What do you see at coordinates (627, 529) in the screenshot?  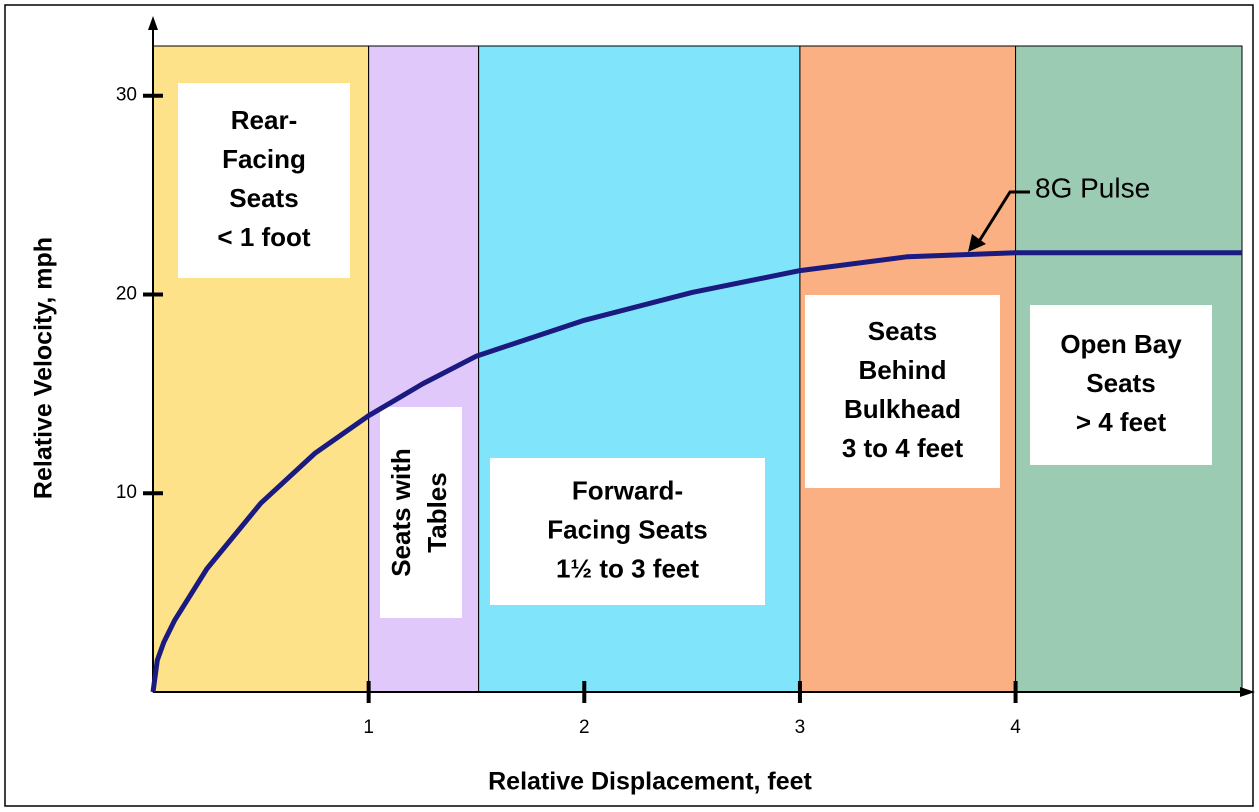 I see `band-label: Facing Seats` at bounding box center [627, 529].